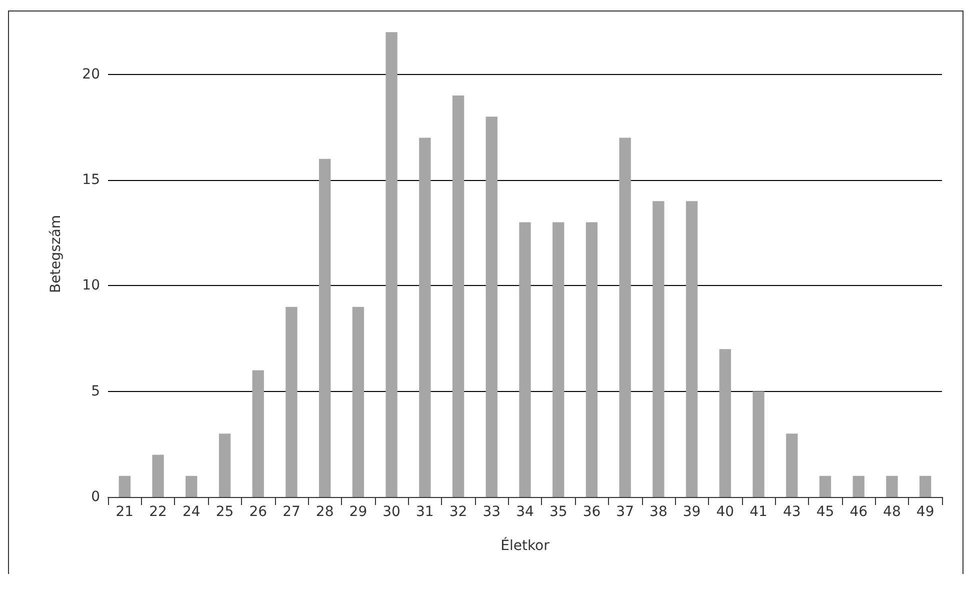 The width and height of the screenshot is (972, 590). I want to click on x-tick-label: 28, so click(325, 512).